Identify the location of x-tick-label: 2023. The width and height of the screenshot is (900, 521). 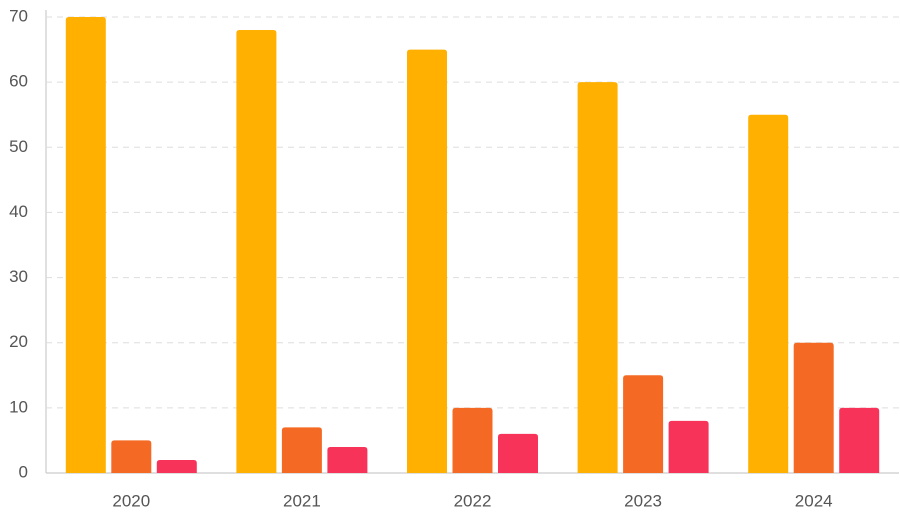
(643, 500).